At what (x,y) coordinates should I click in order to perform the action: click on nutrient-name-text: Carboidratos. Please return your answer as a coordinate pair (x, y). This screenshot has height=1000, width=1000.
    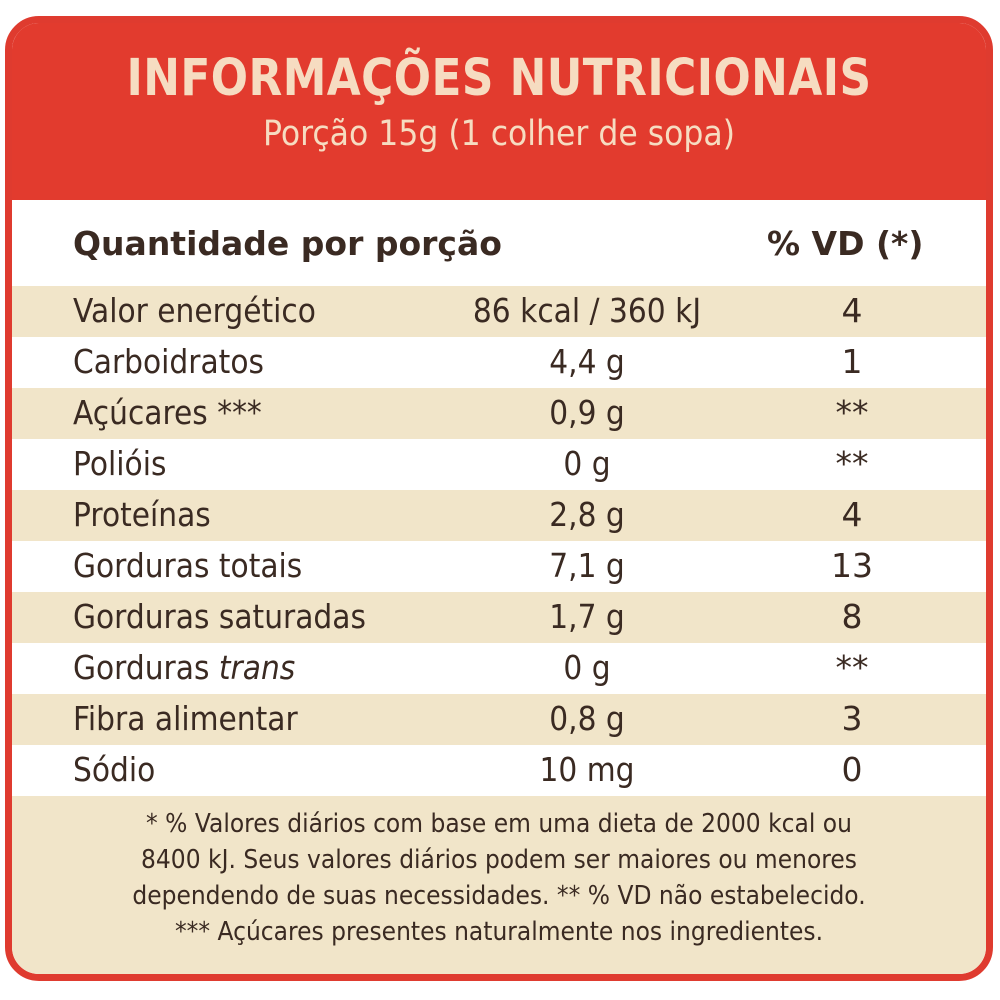
    Looking at the image, I should click on (168, 361).